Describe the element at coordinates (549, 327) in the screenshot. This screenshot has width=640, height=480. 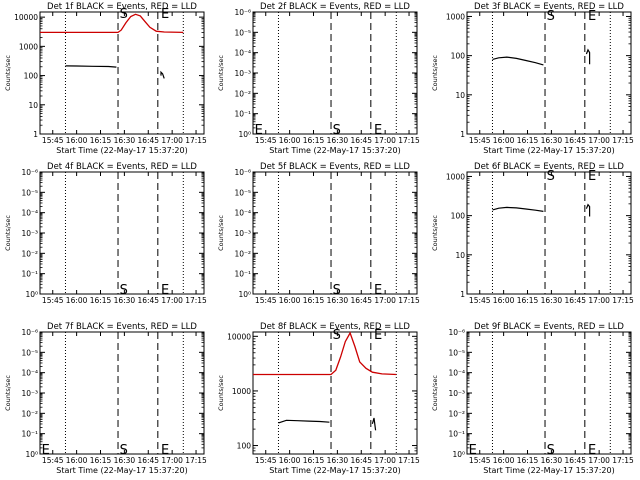
I see `panel-title: Det 9f BLACK = Events, RED = LLD` at that location.